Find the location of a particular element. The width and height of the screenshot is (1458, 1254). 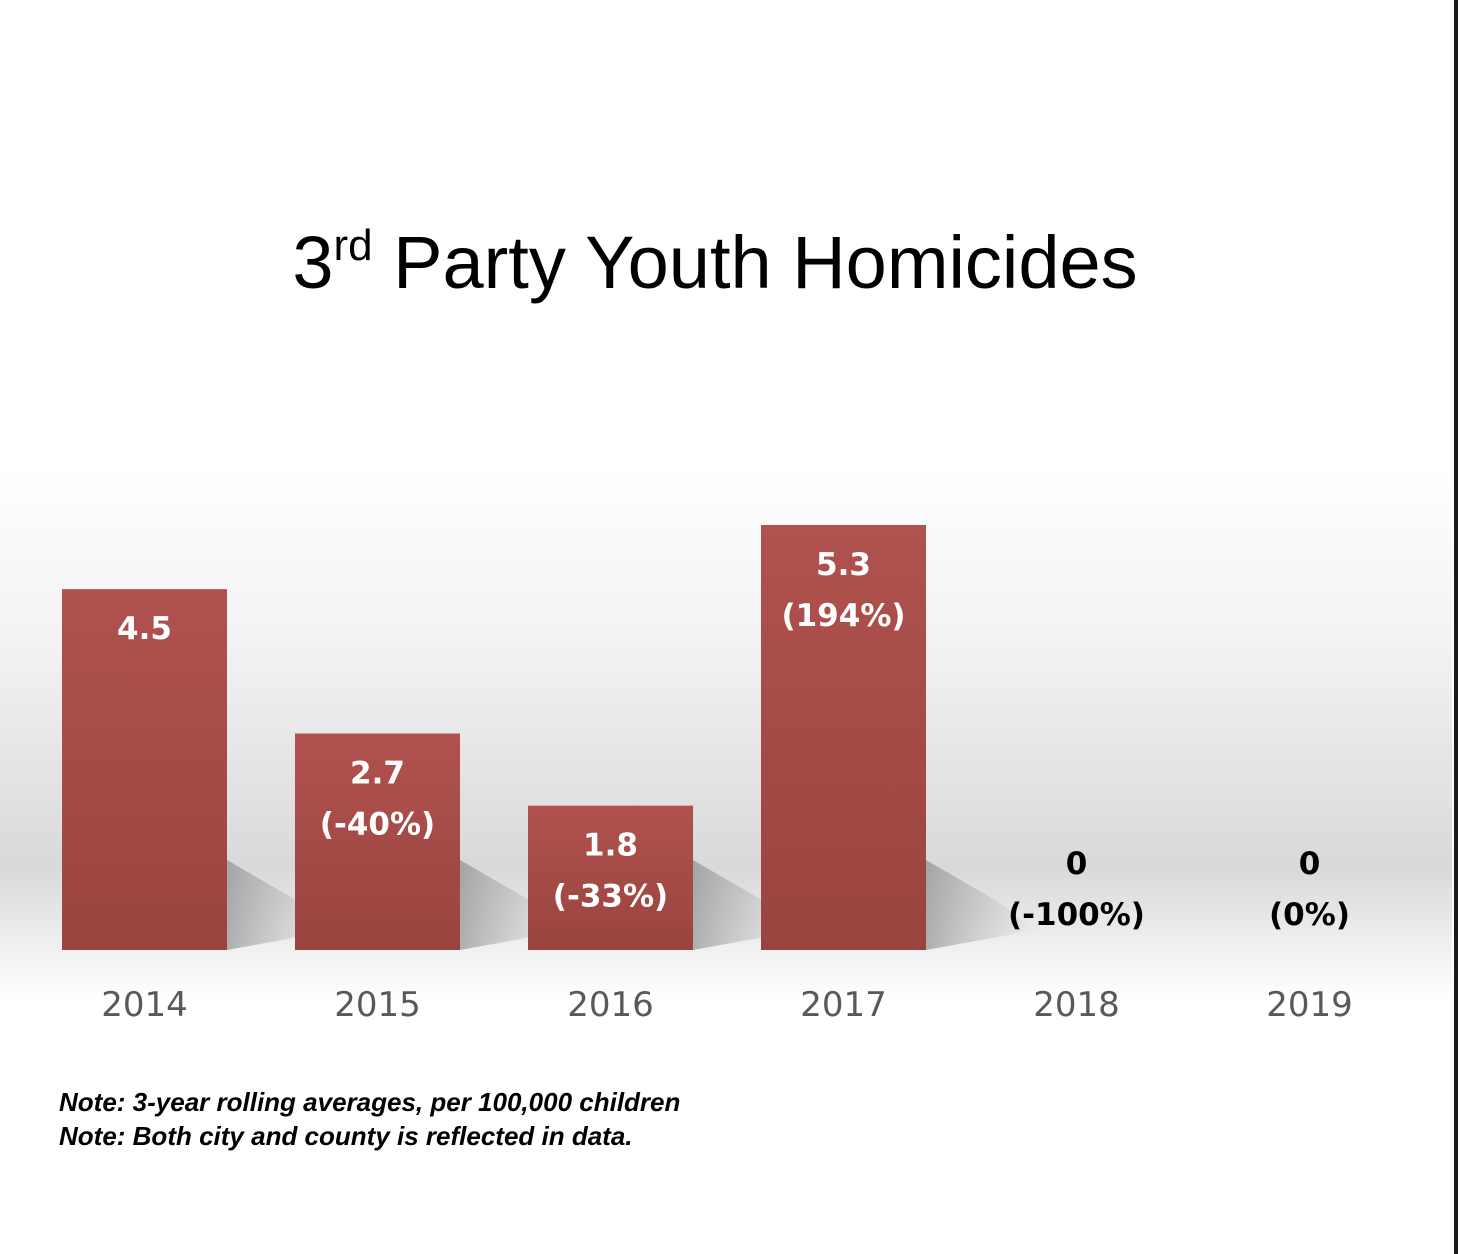

value-label-2018: 0 is located at coordinates (1077, 864).